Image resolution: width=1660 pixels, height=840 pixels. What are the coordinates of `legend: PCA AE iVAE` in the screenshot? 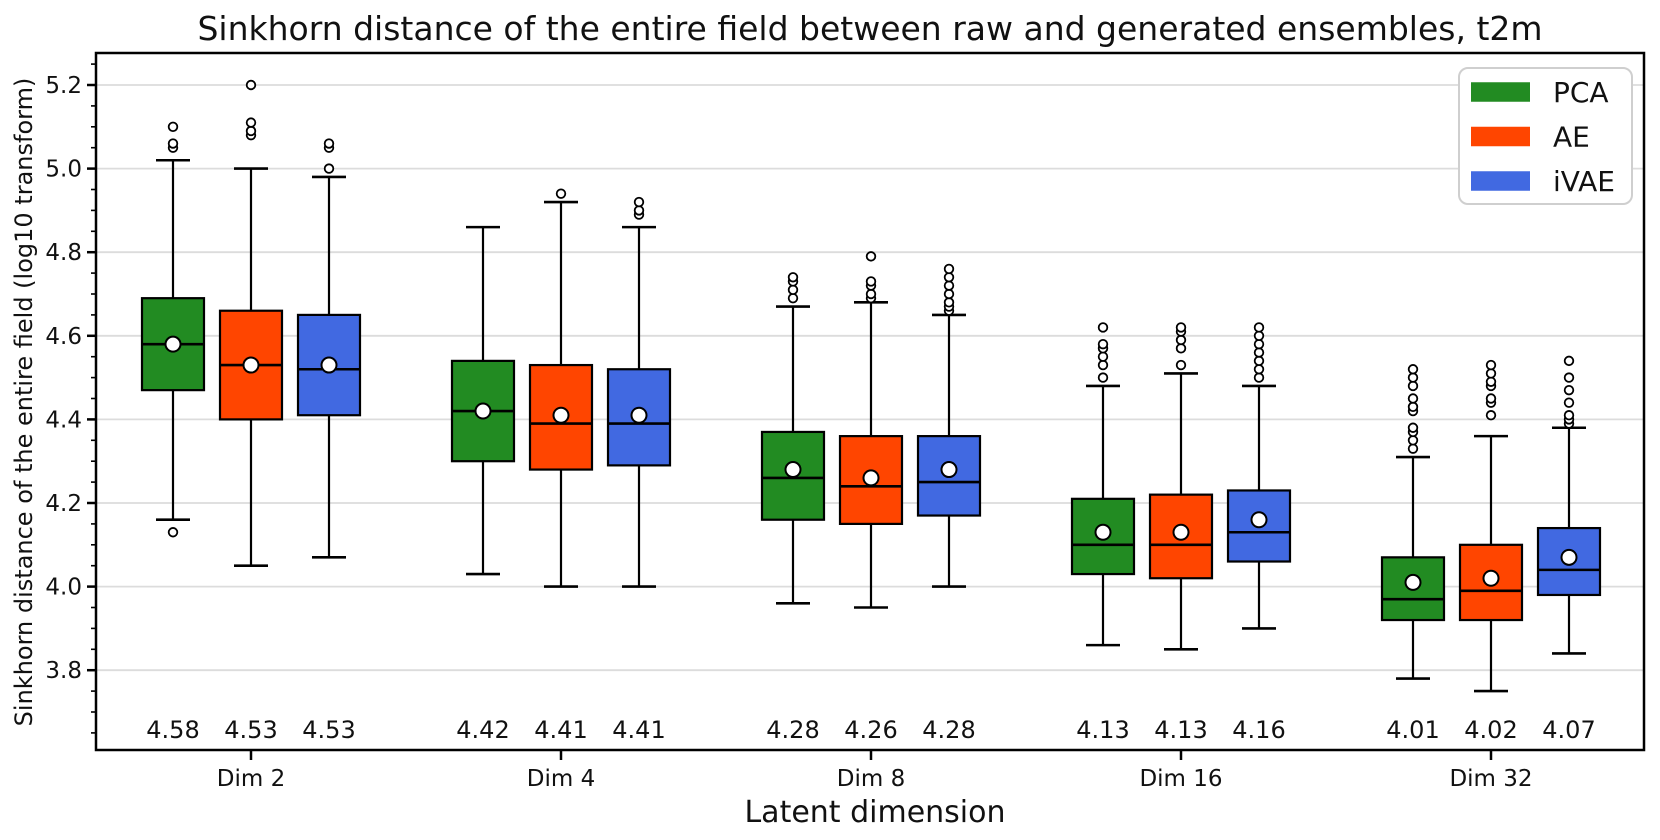 It's located at (1545, 136).